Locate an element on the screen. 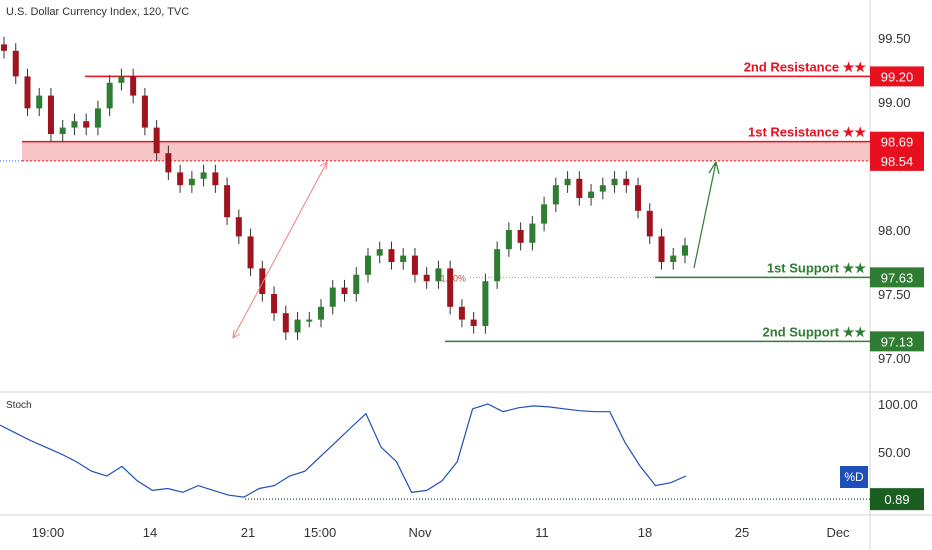  stoch-tag is located at coordinates (897, 499).